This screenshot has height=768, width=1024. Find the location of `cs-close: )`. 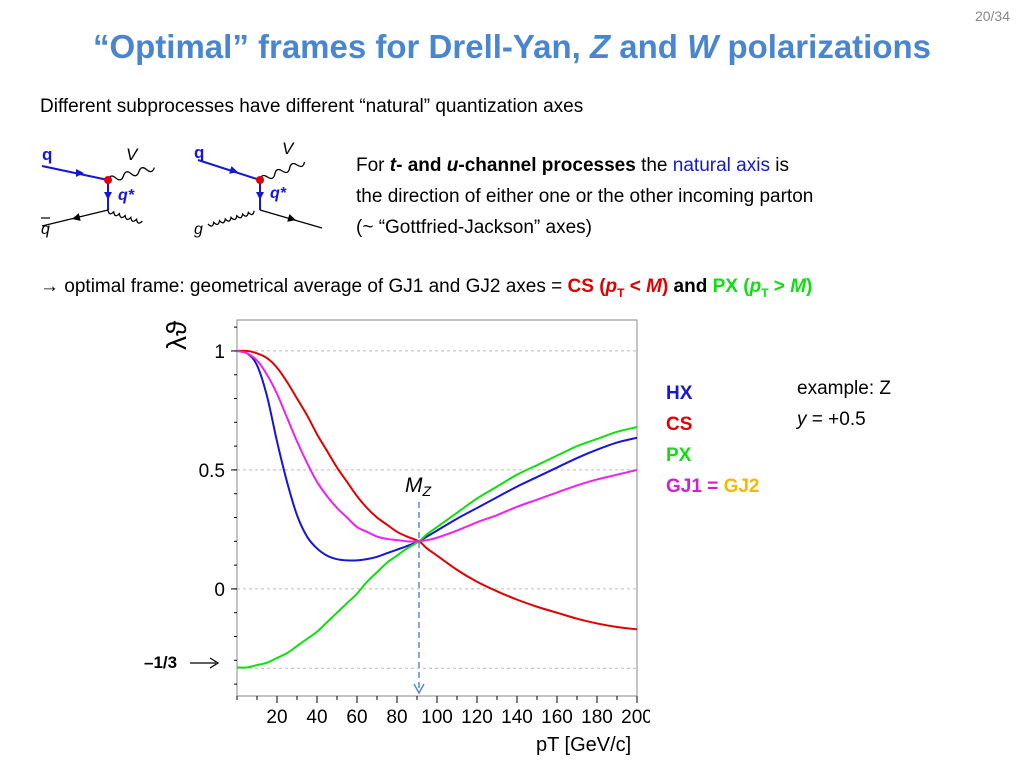

cs-close: ) is located at coordinates (665, 286).